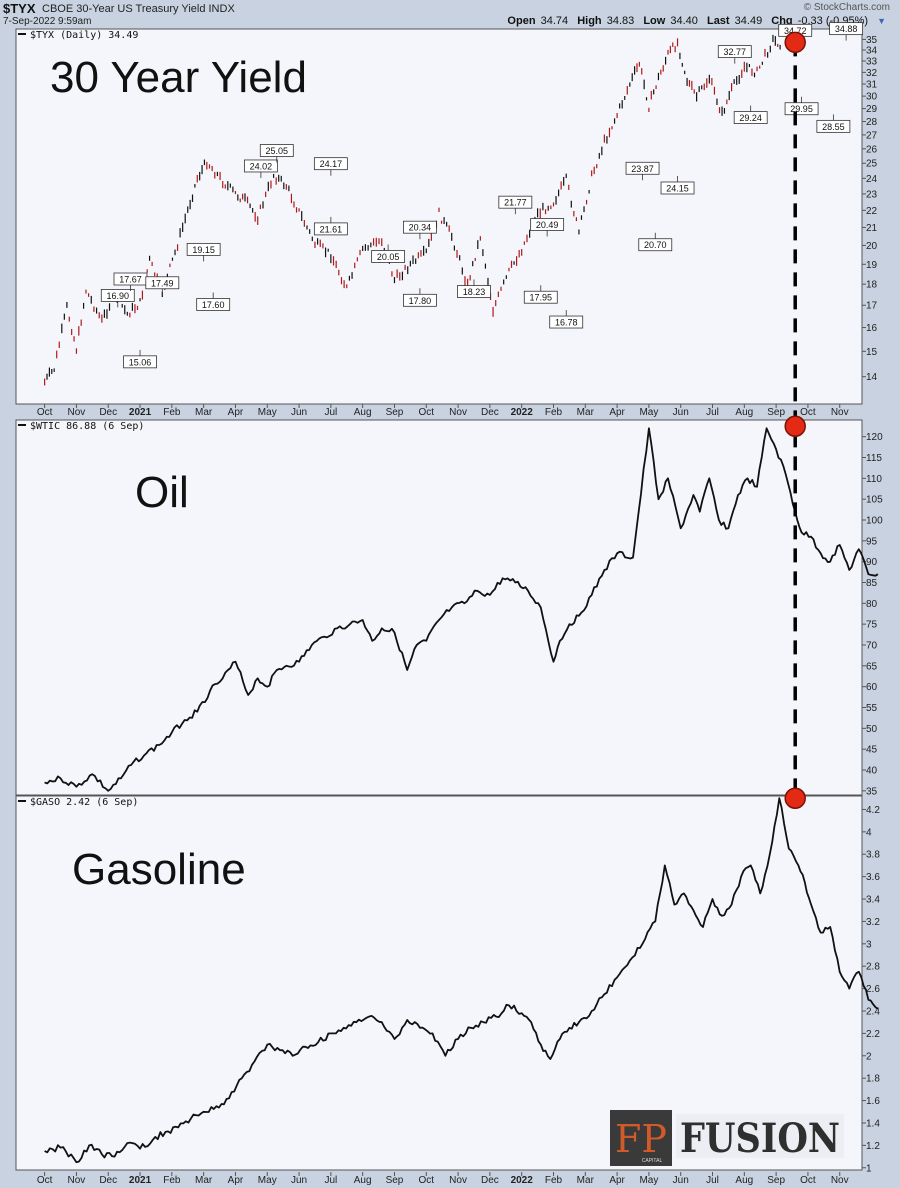 The width and height of the screenshot is (900, 1188). What do you see at coordinates (873, 810) in the screenshot?
I see `y-tick-label: 4.2` at bounding box center [873, 810].